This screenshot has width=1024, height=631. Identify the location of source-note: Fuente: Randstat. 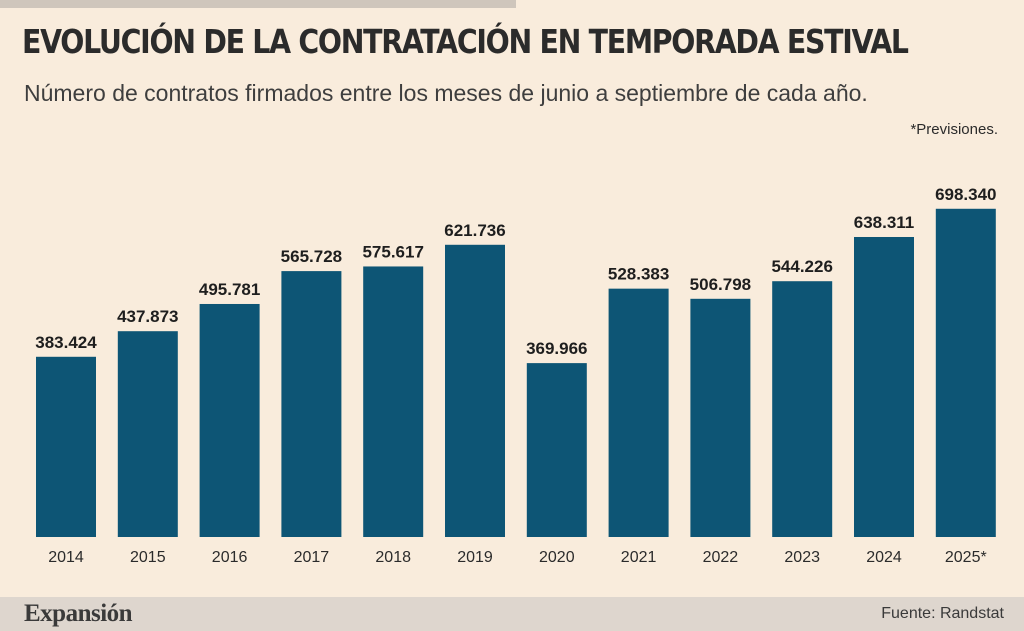
(942, 613).